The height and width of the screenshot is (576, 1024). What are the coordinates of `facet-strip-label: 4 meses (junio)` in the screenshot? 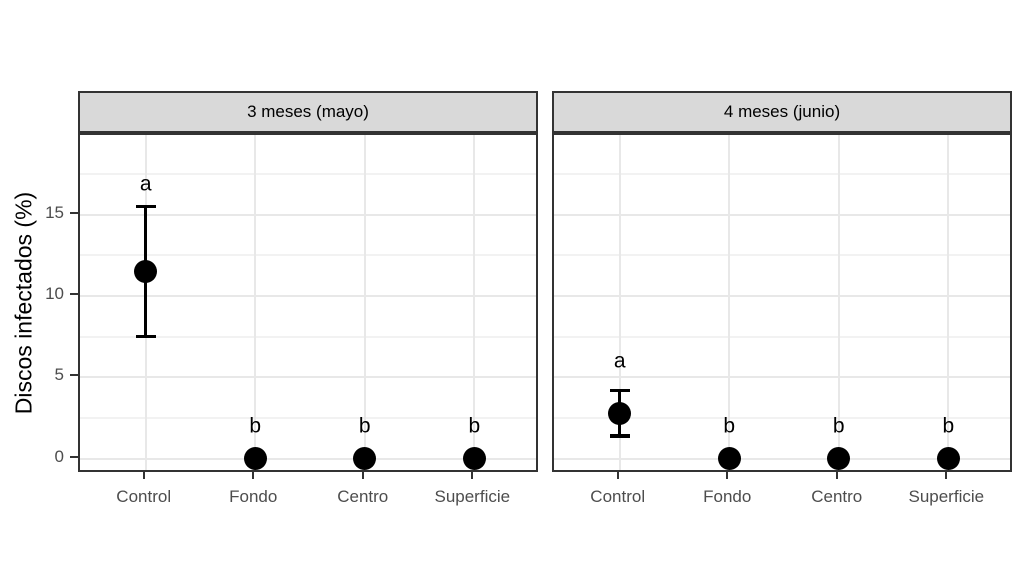 It's located at (782, 111).